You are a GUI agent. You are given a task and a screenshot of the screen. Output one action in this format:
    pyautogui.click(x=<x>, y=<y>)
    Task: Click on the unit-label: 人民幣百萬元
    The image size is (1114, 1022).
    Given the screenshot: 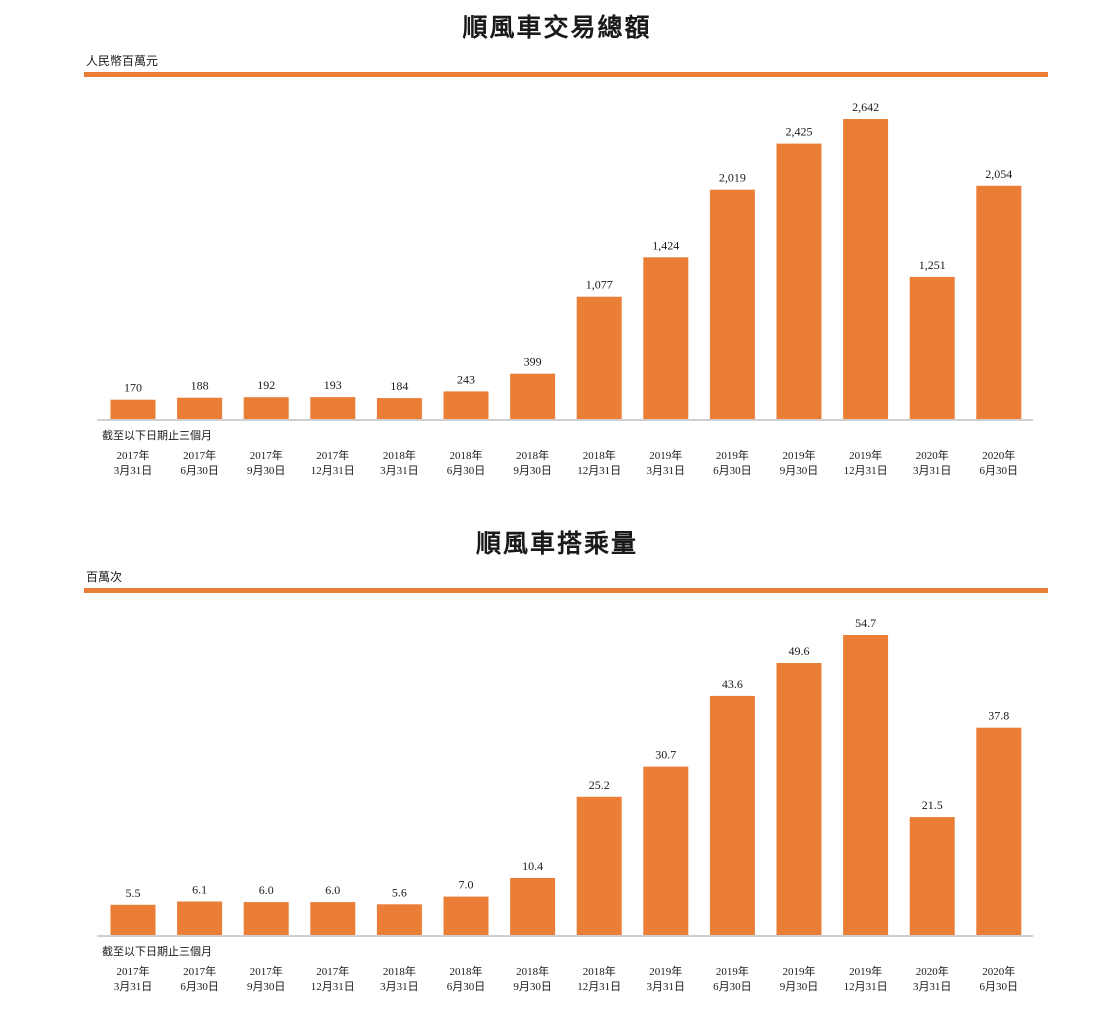 What is the action you would take?
    pyautogui.click(x=122, y=61)
    